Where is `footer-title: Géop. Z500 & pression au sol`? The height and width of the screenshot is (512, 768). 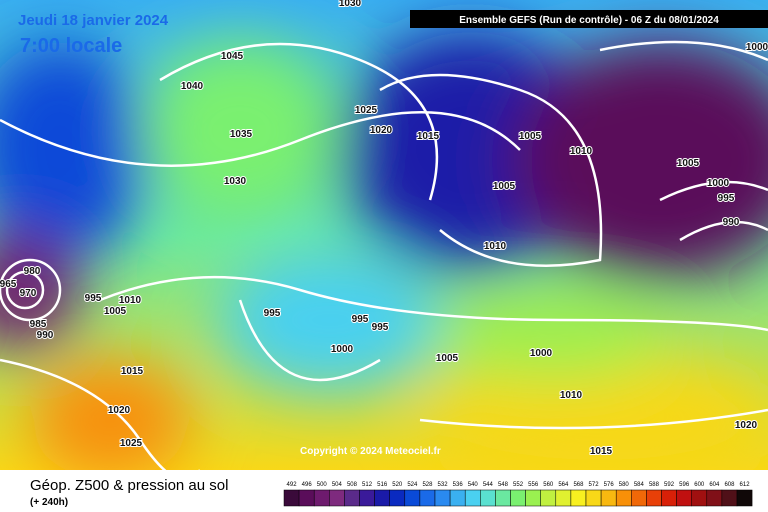
footer-title: Géop. Z500 & pression au sol is located at coordinates (129, 485).